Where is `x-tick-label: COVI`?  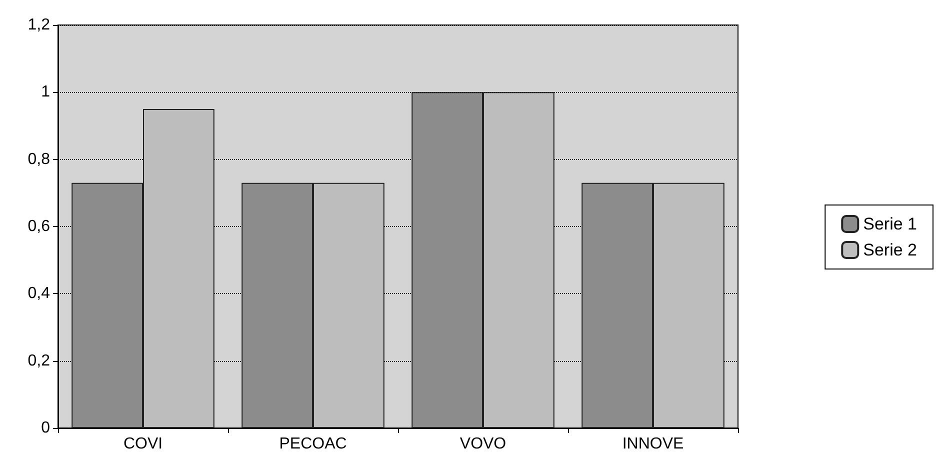 x-tick-label: COVI is located at coordinates (143, 444).